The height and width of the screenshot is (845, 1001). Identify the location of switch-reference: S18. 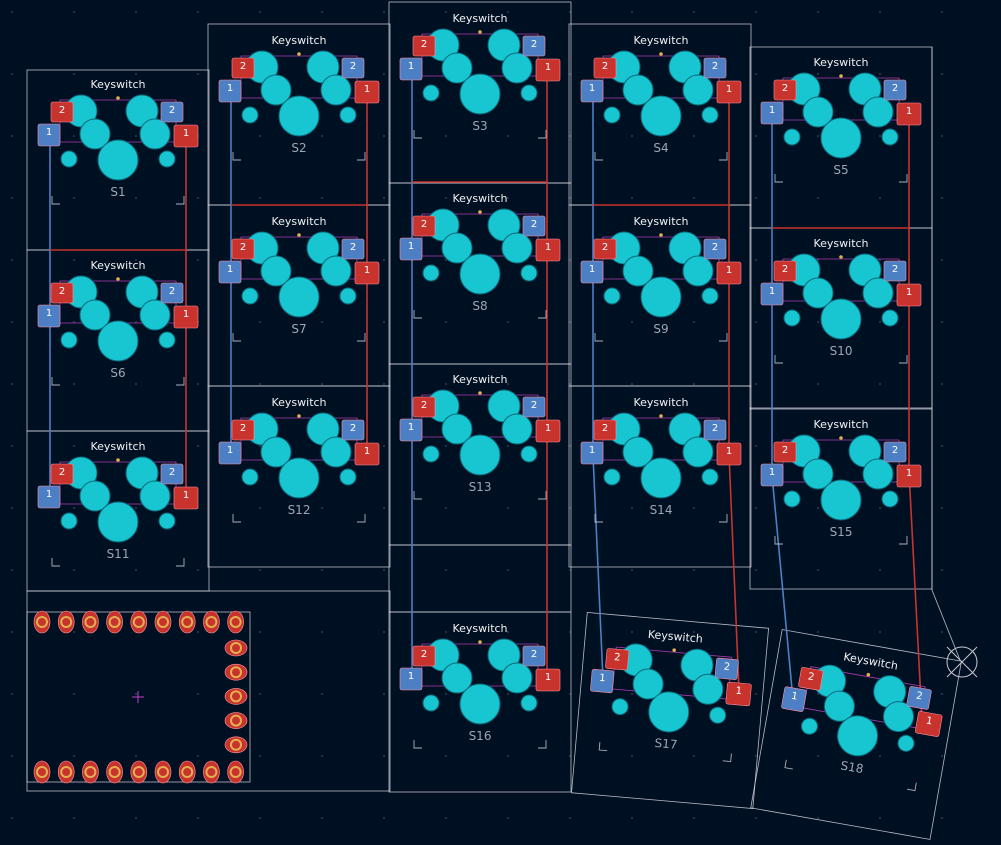
(852, 767).